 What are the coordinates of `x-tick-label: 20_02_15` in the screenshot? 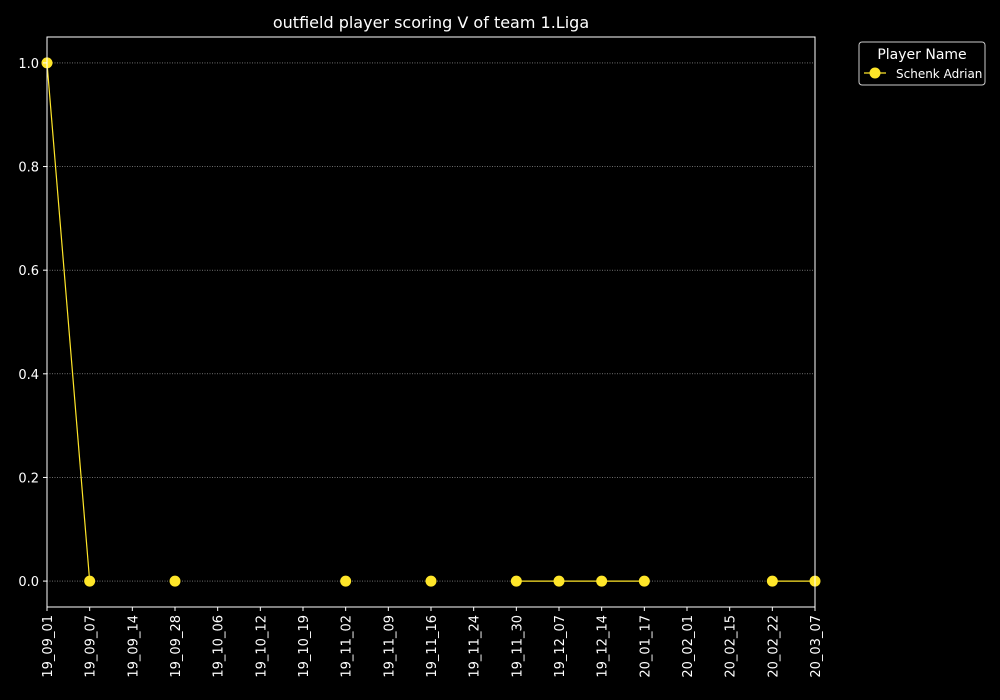 It's located at (731, 646).